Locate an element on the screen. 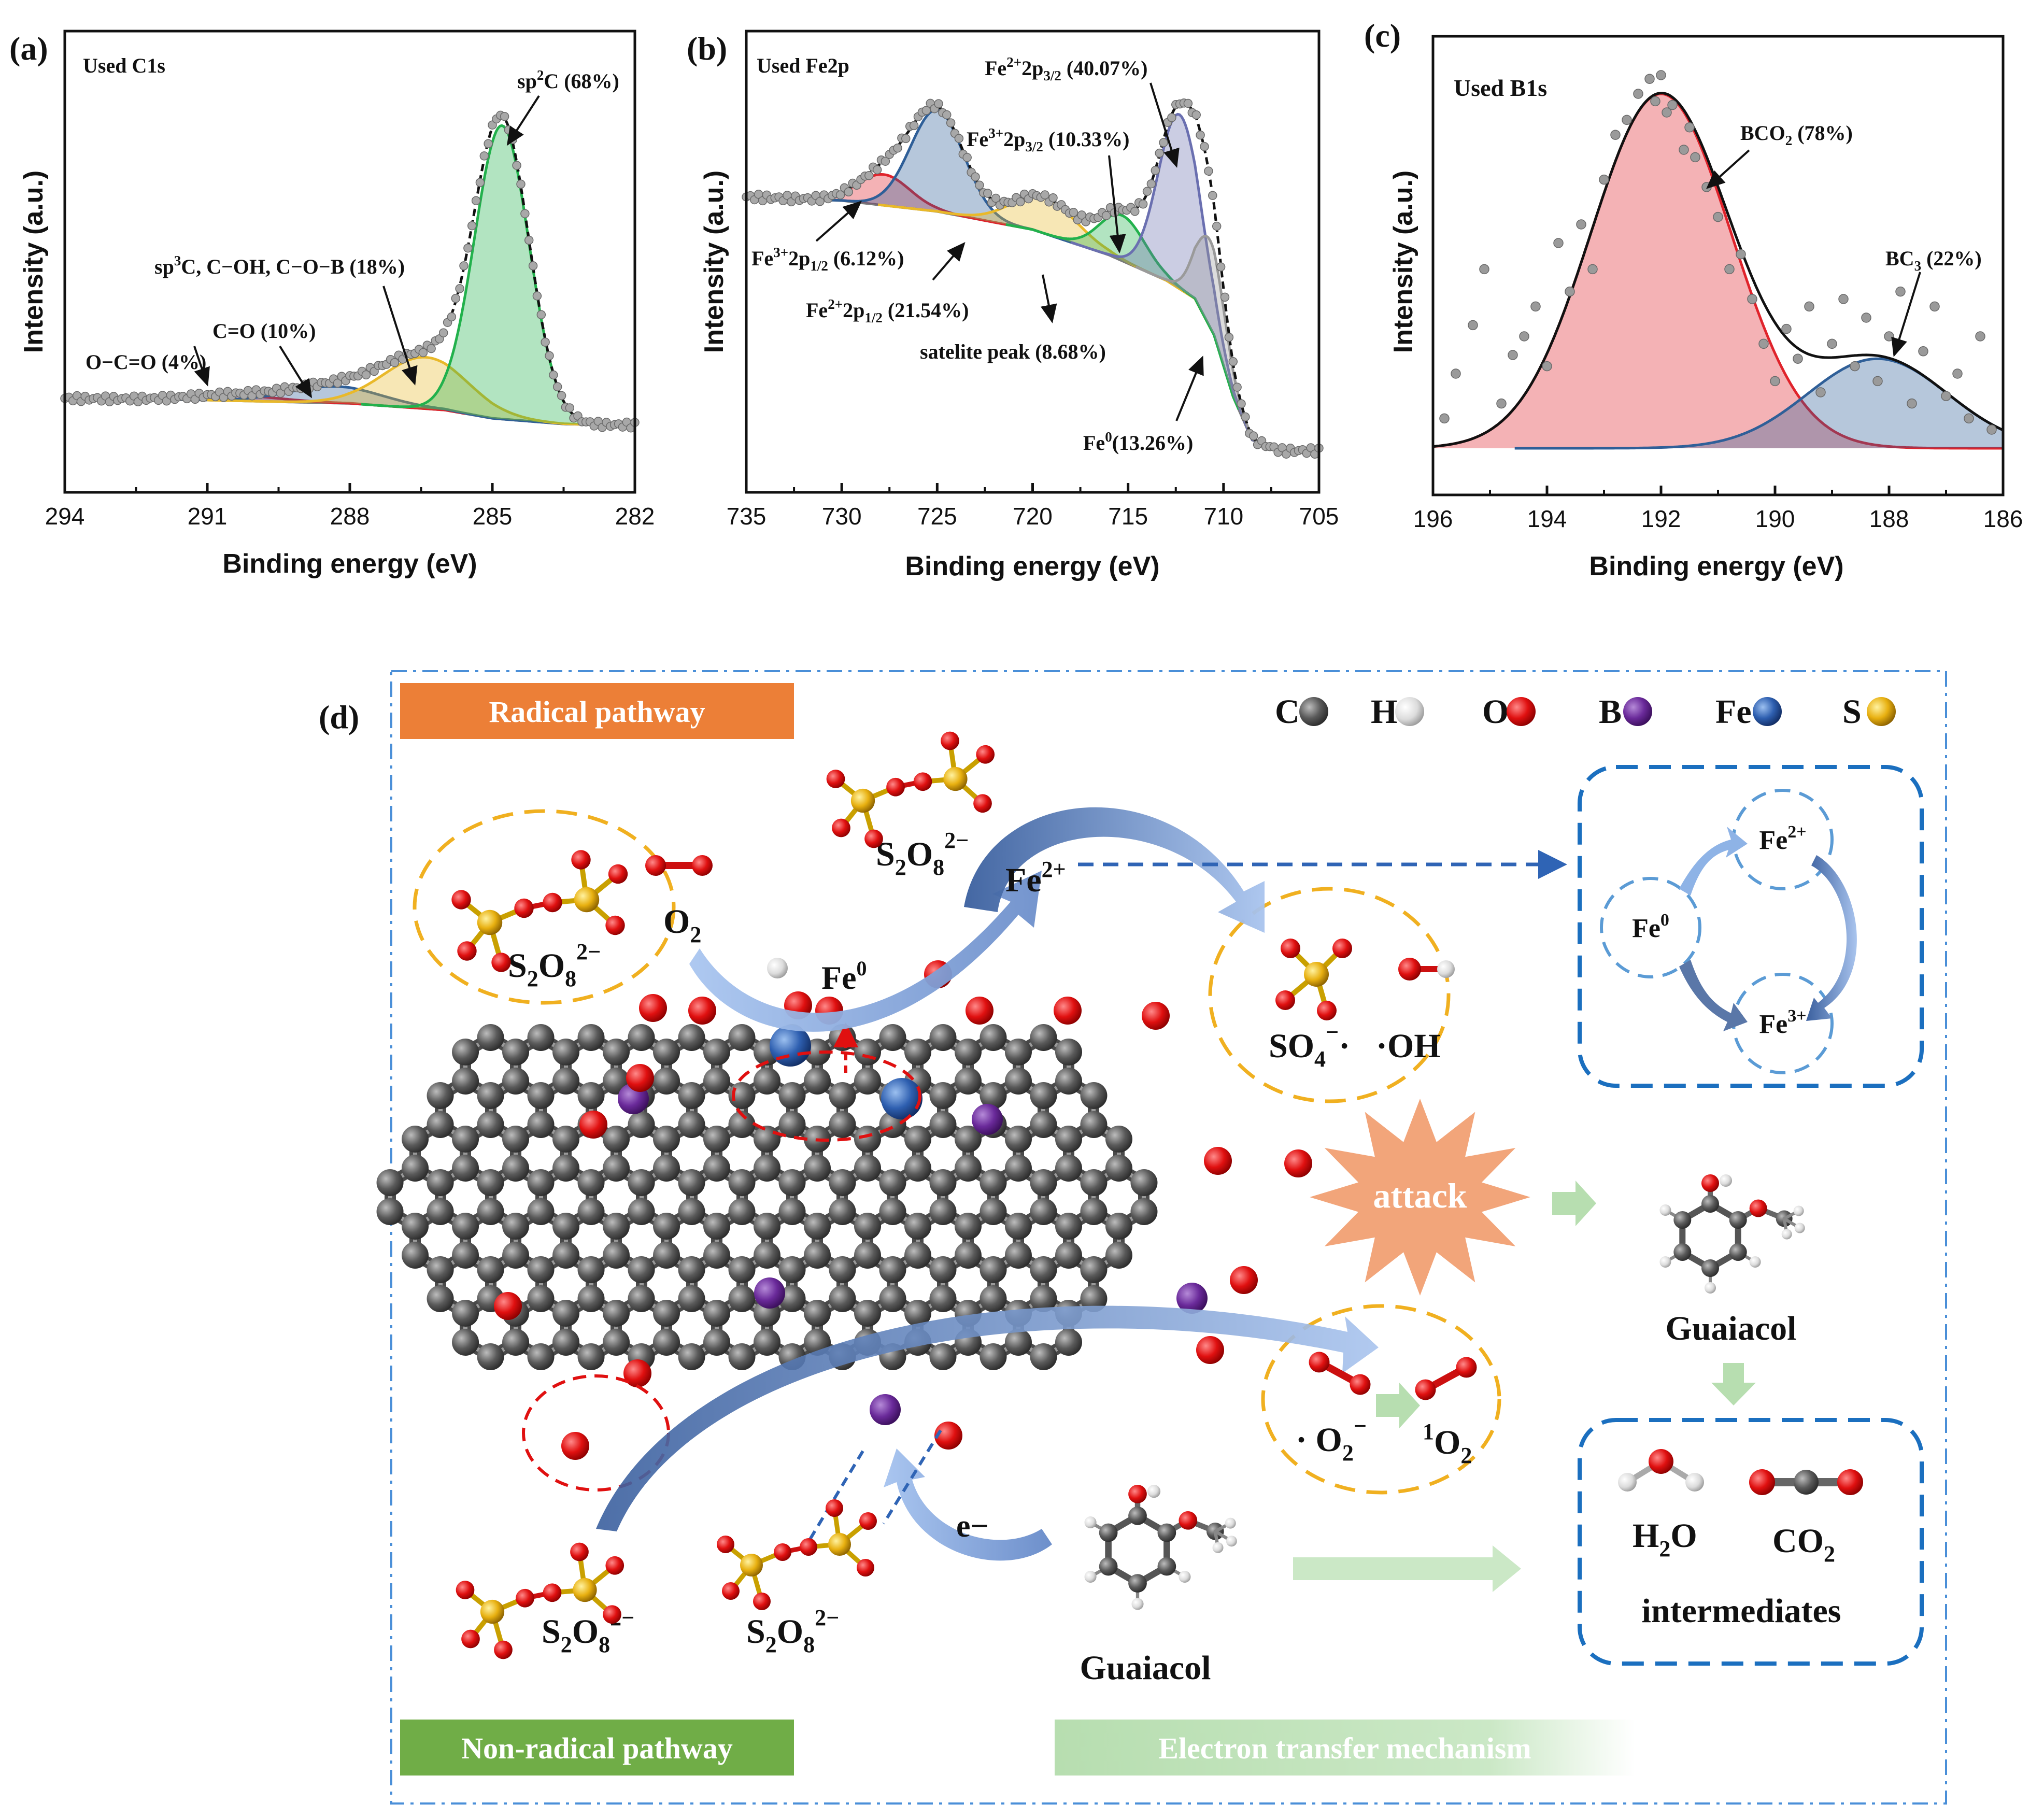 This screenshot has width=2044, height=1818. x-tick-label: 288 is located at coordinates (350, 516).